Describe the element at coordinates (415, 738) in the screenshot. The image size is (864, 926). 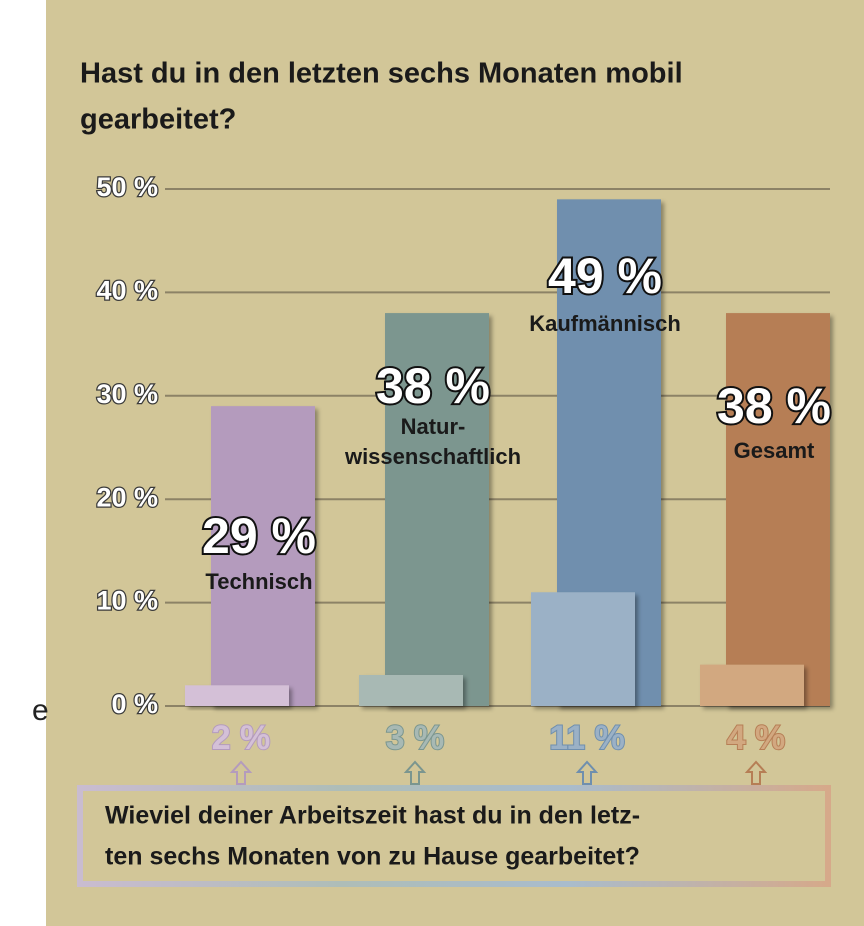
I see `value-label: 3 %` at that location.